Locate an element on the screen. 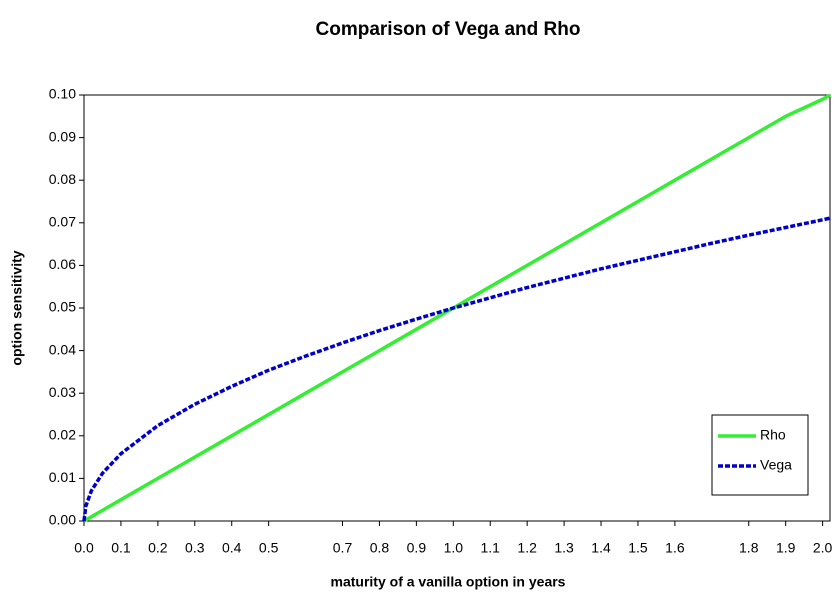 This screenshot has width=836, height=595. y-tick-label: 0.01 is located at coordinates (62, 477).